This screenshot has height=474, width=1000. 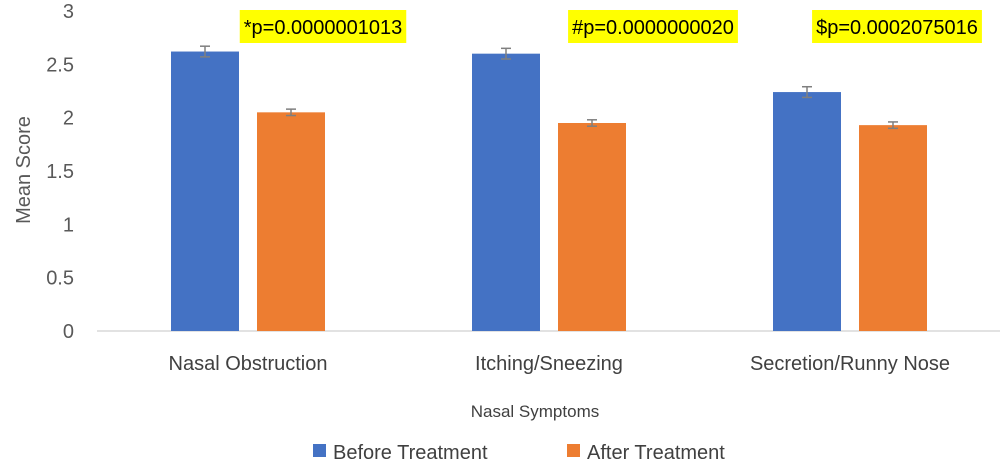 I want to click on x-category-label: Itching/Sneezing, so click(x=549, y=364).